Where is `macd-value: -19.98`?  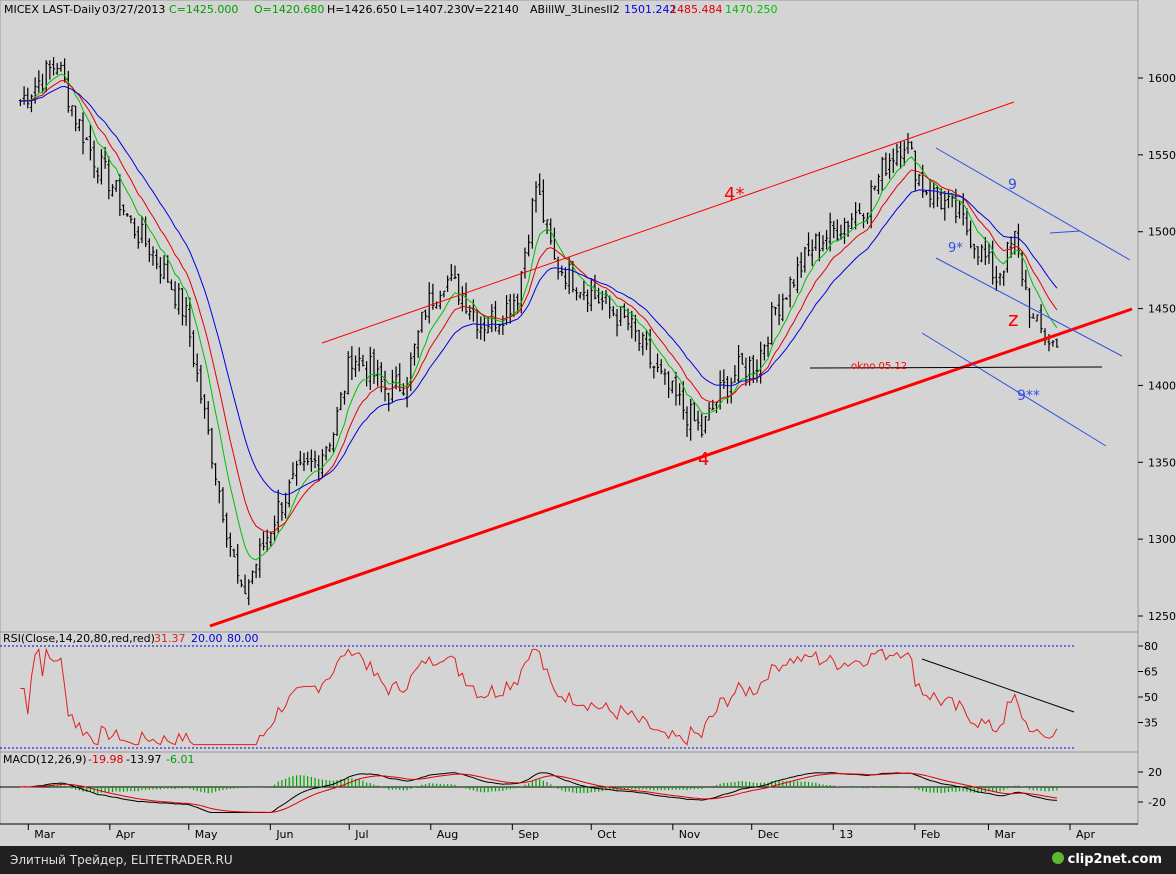 macd-value: -19.98 is located at coordinates (105, 759).